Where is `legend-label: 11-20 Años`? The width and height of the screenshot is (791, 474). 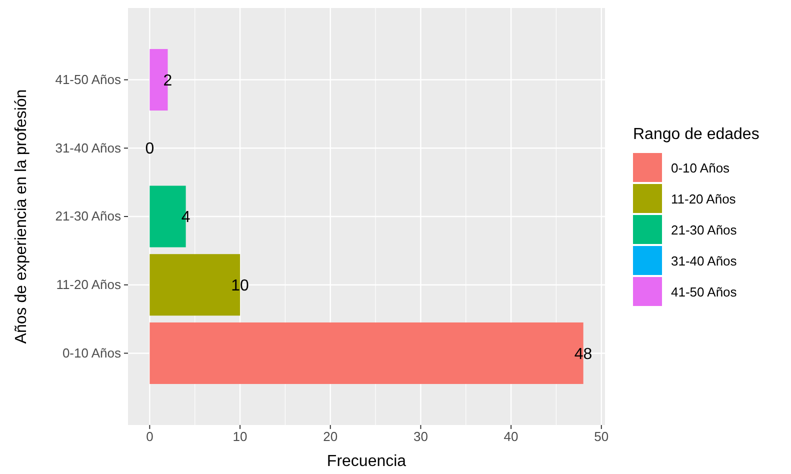
legend-label: 11-20 Años is located at coordinates (703, 199).